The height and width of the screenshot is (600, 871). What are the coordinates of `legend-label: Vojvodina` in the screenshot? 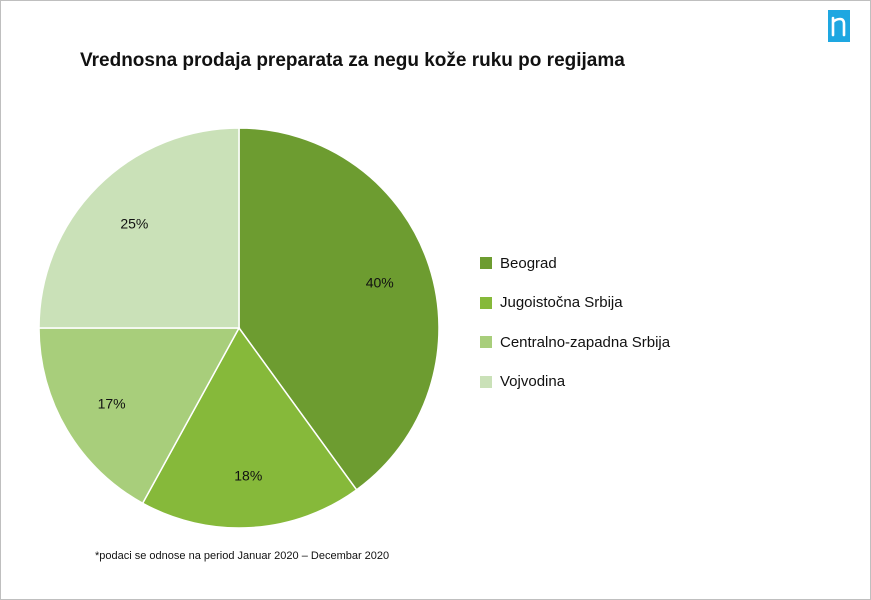 It's located at (533, 381).